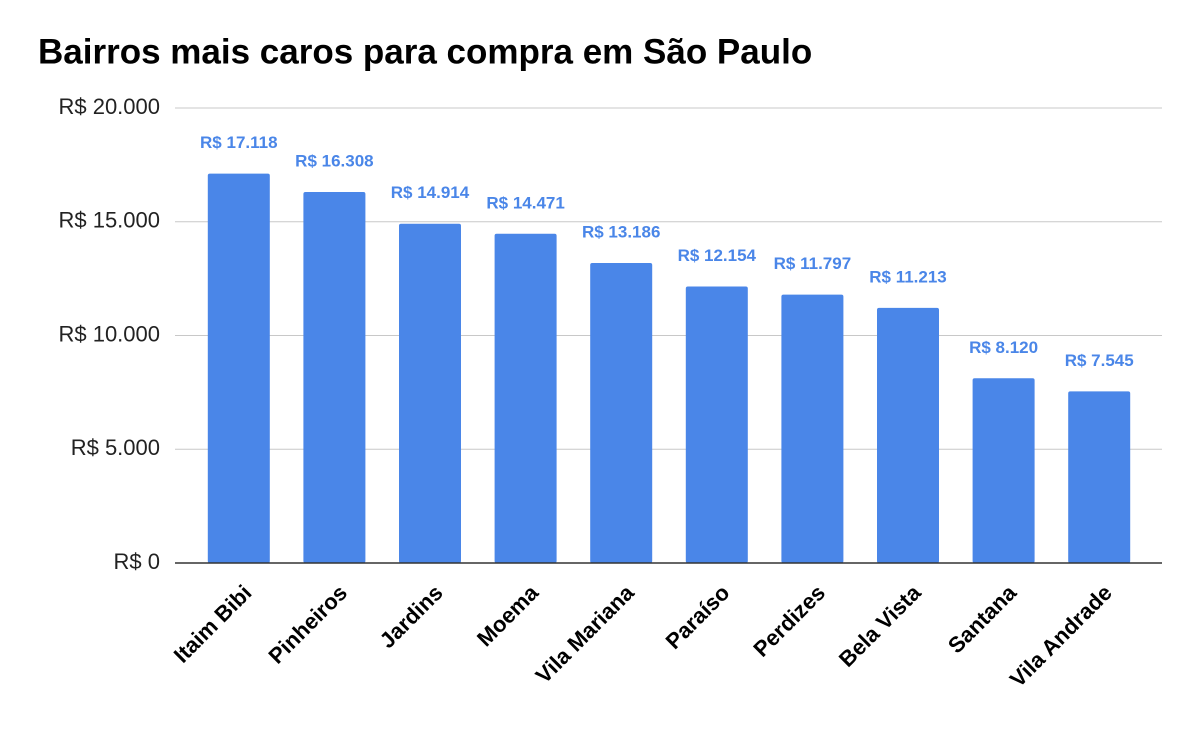 Image resolution: width=1200 pixels, height=742 pixels. Describe the element at coordinates (430, 192) in the screenshot. I see `value-label: R$ 14.914` at that location.